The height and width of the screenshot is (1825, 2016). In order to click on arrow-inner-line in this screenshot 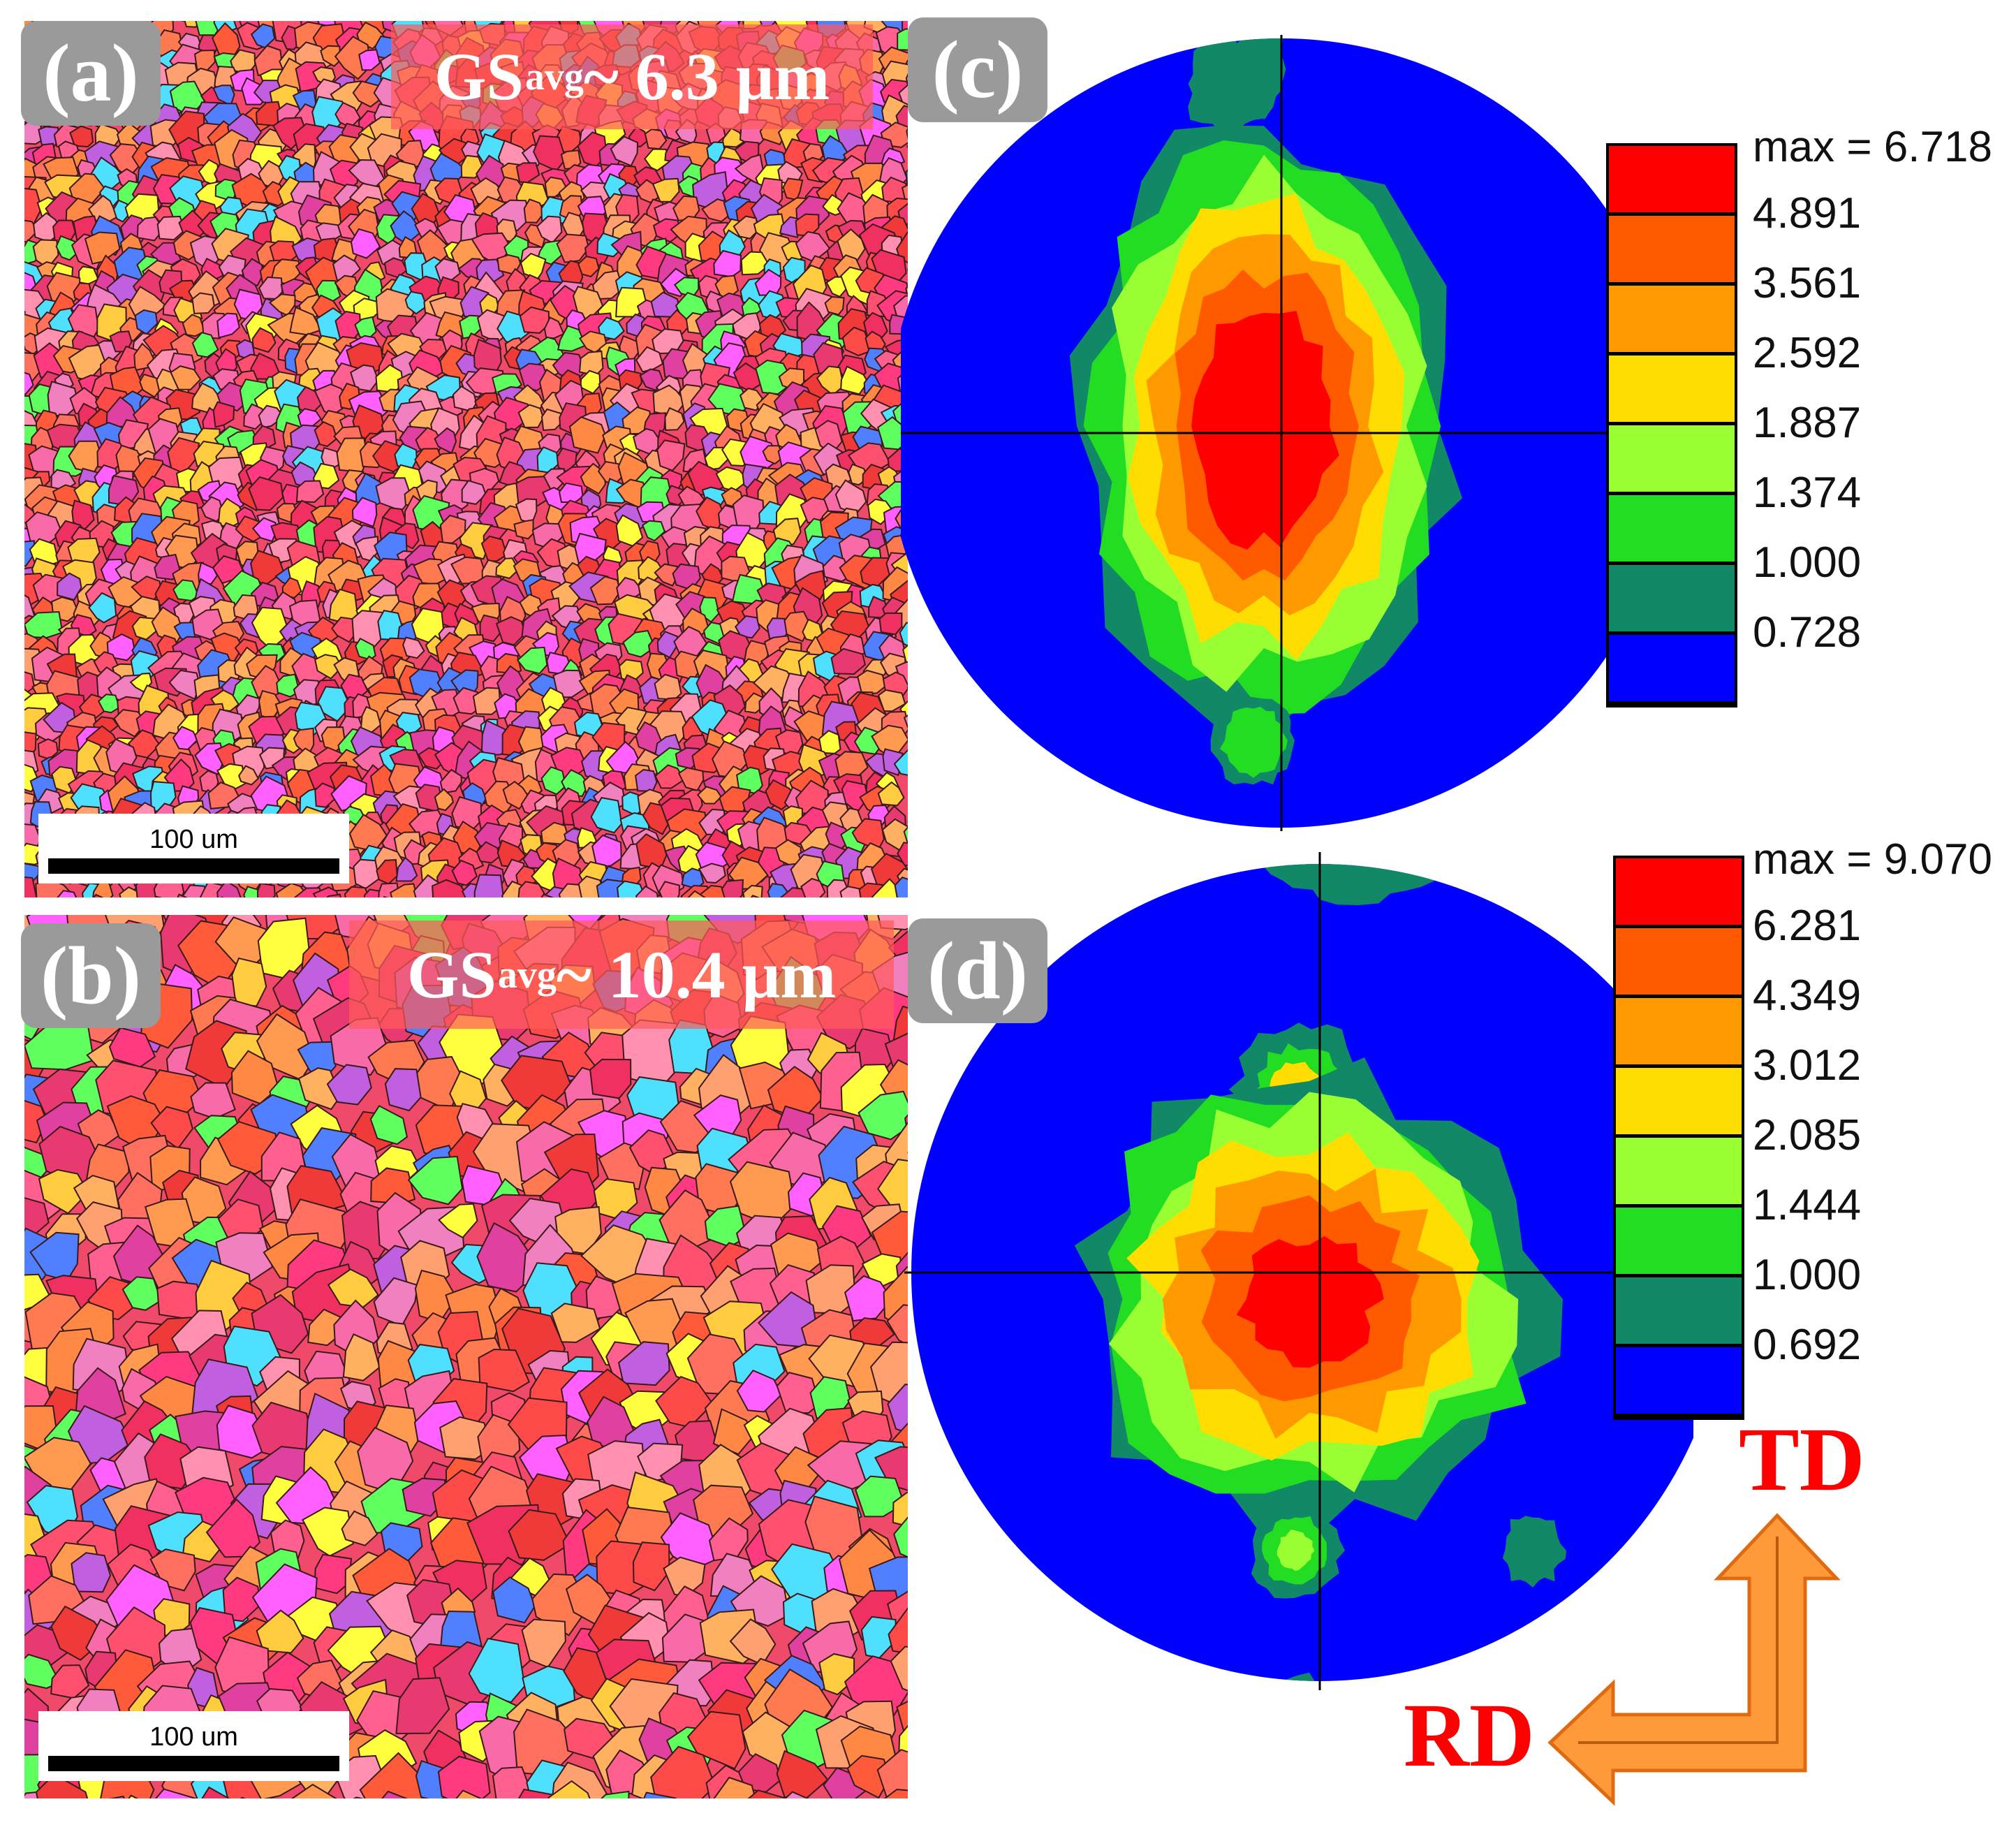, I will do `click(1678, 1640)`.